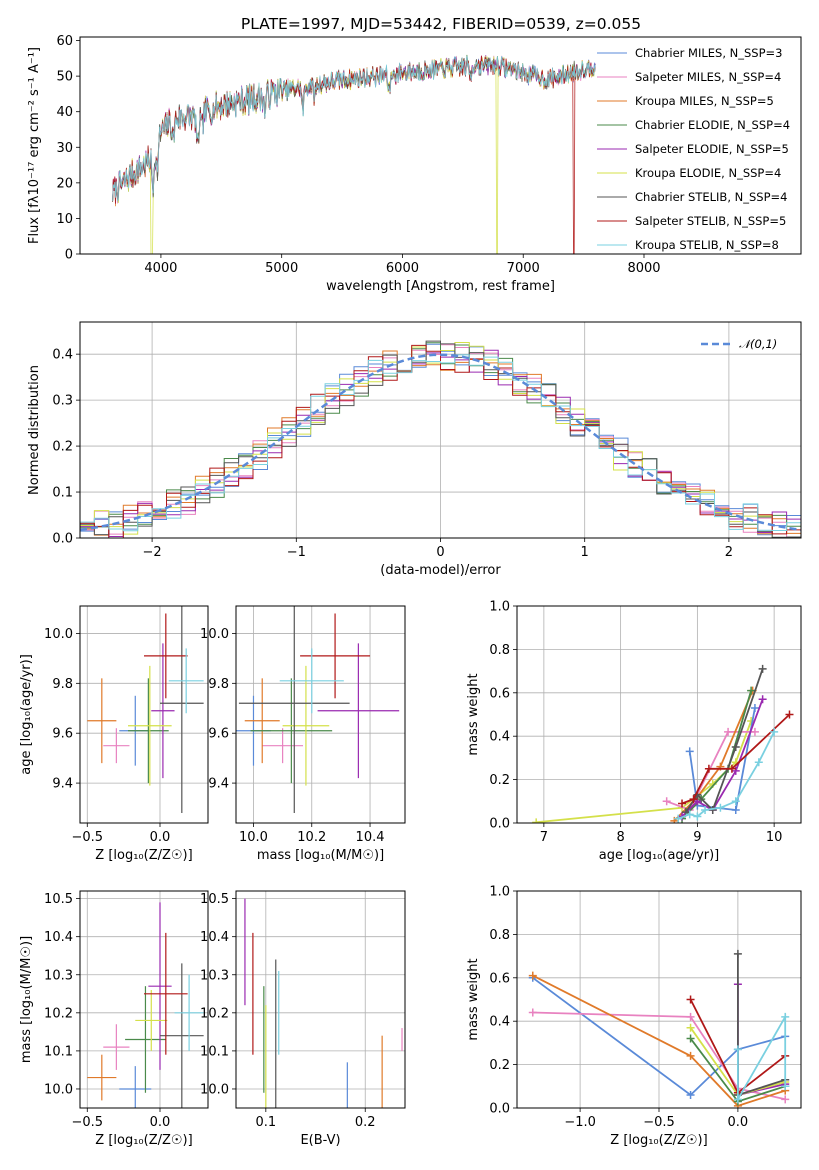 Image resolution: width=819 pixels, height=1170 pixels. I want to click on x-tick-label: 10.4, so click(370, 837).